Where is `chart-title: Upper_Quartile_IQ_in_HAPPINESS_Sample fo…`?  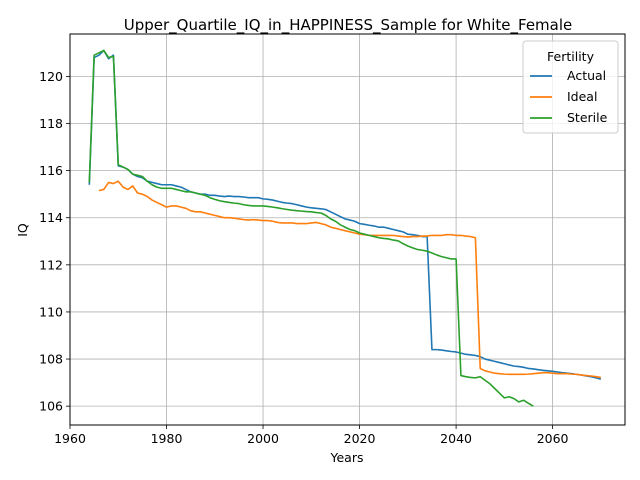
chart-title: Upper_Quartile_IQ_in_HAPPINESS_Sample fo… is located at coordinates (348, 25).